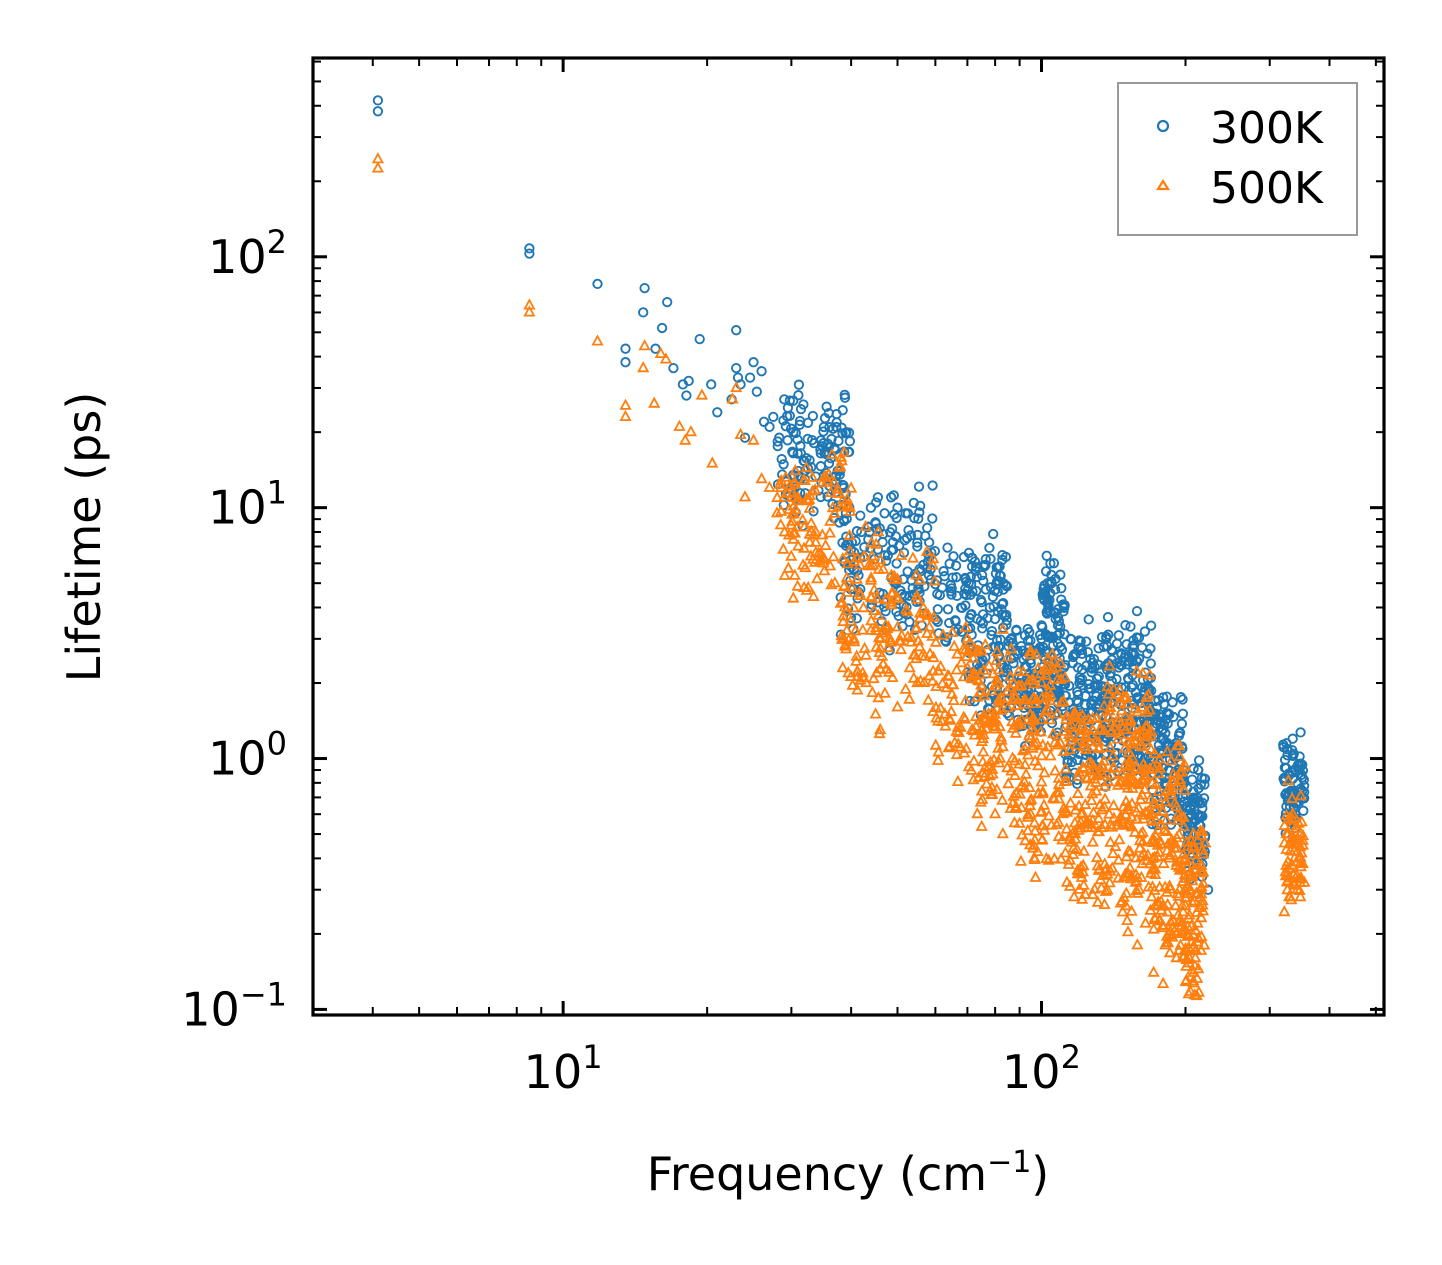  What do you see at coordinates (848, 1173) in the screenshot?
I see `x-axis-label: Frequency (cm−1)` at bounding box center [848, 1173].